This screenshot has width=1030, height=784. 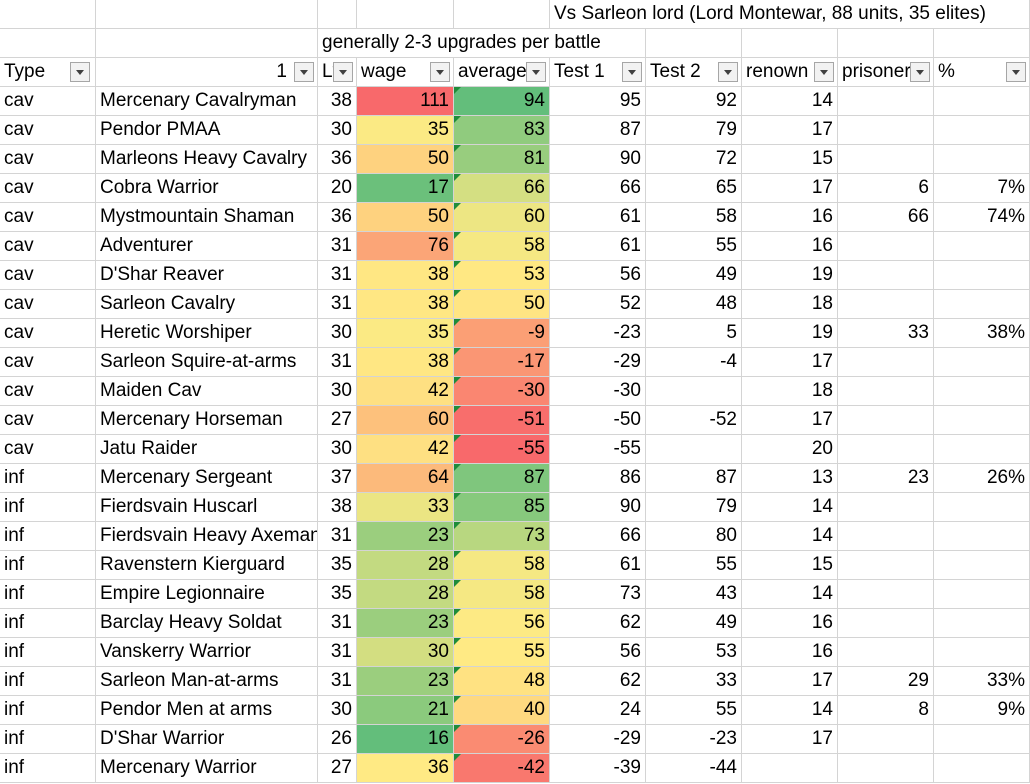 What do you see at coordinates (281, 71) in the screenshot?
I see `header-label: 1` at bounding box center [281, 71].